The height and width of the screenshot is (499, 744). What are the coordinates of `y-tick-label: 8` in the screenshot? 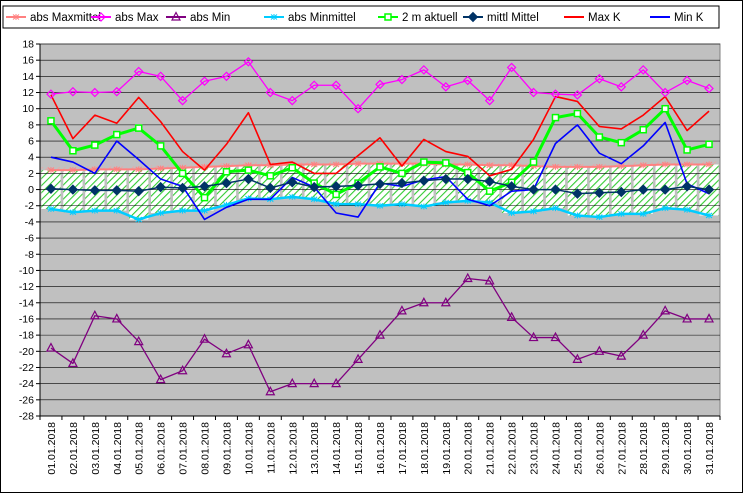 It's located at (31, 125).